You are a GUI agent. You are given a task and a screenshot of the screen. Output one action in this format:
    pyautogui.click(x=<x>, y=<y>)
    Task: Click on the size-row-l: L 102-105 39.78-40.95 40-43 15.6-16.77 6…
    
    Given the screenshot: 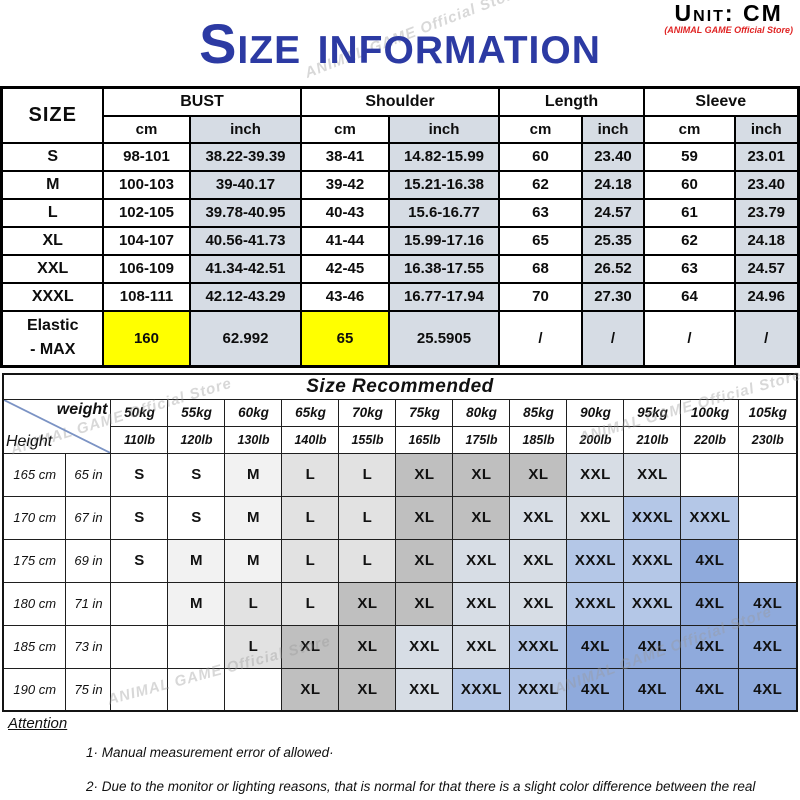 What is the action you would take?
    pyautogui.click(x=399, y=212)
    